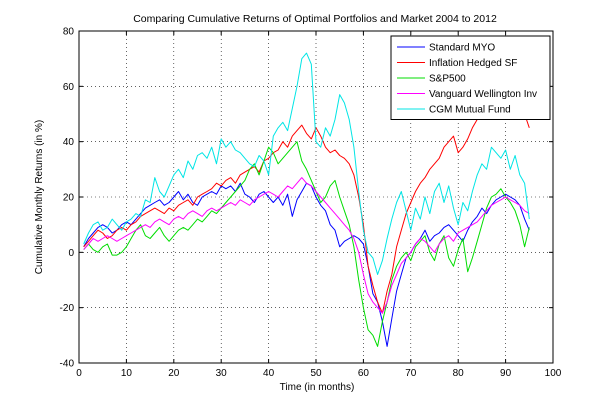 Image resolution: width=610 pixels, height=409 pixels. I want to click on y-tick-label: 60, so click(69, 87).